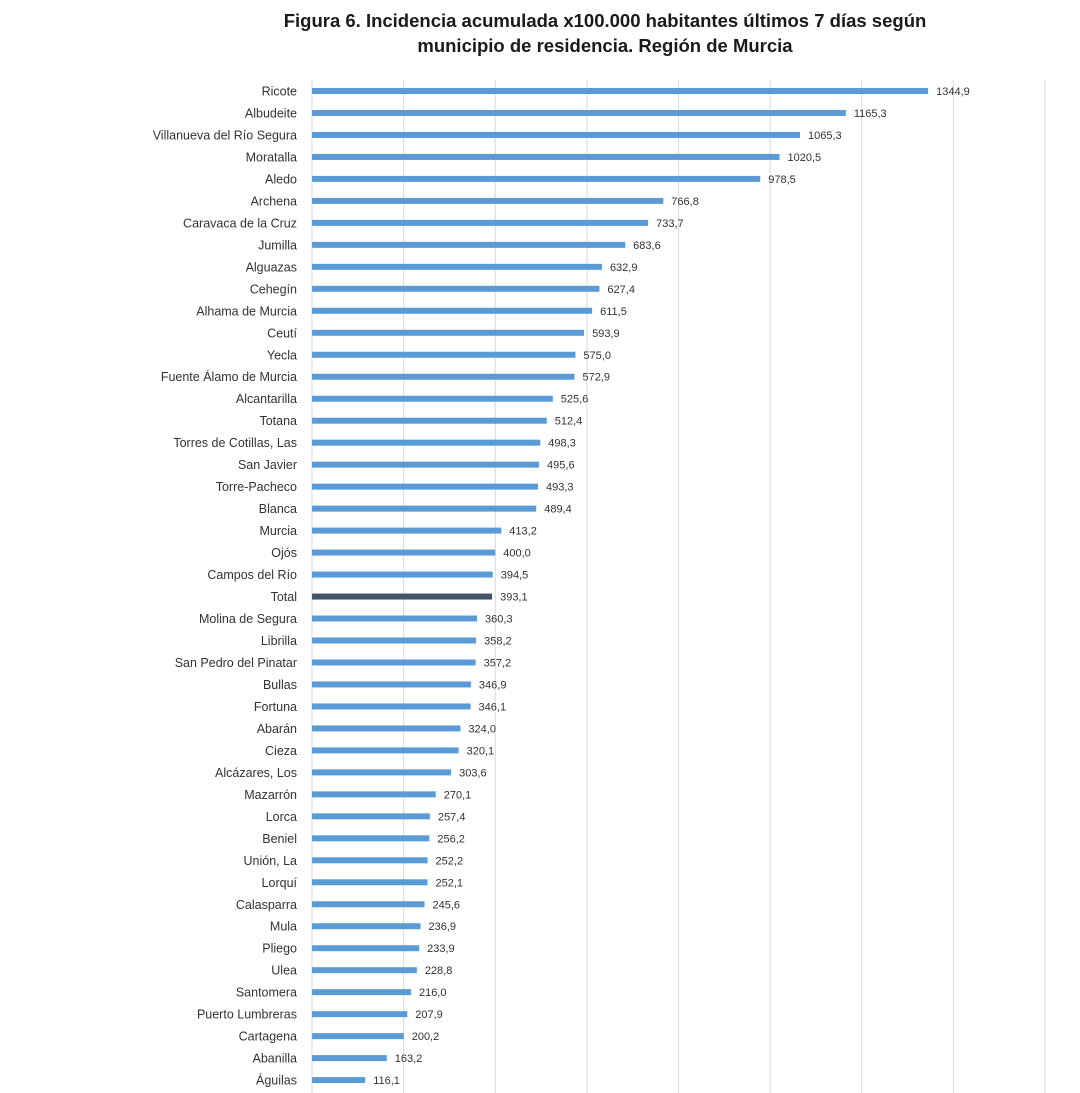  I want to click on value-label: 346,1, so click(493, 707).